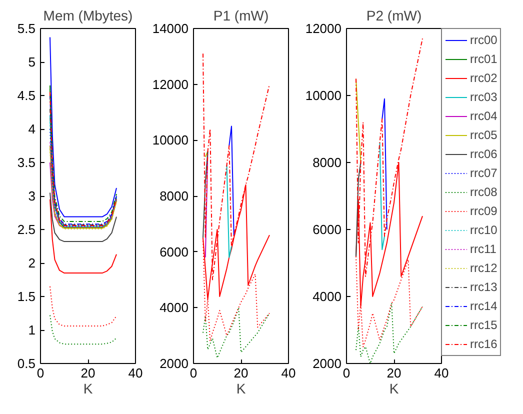  Describe the element at coordinates (484, 211) in the screenshot. I see `legend-label: rrc09` at that location.